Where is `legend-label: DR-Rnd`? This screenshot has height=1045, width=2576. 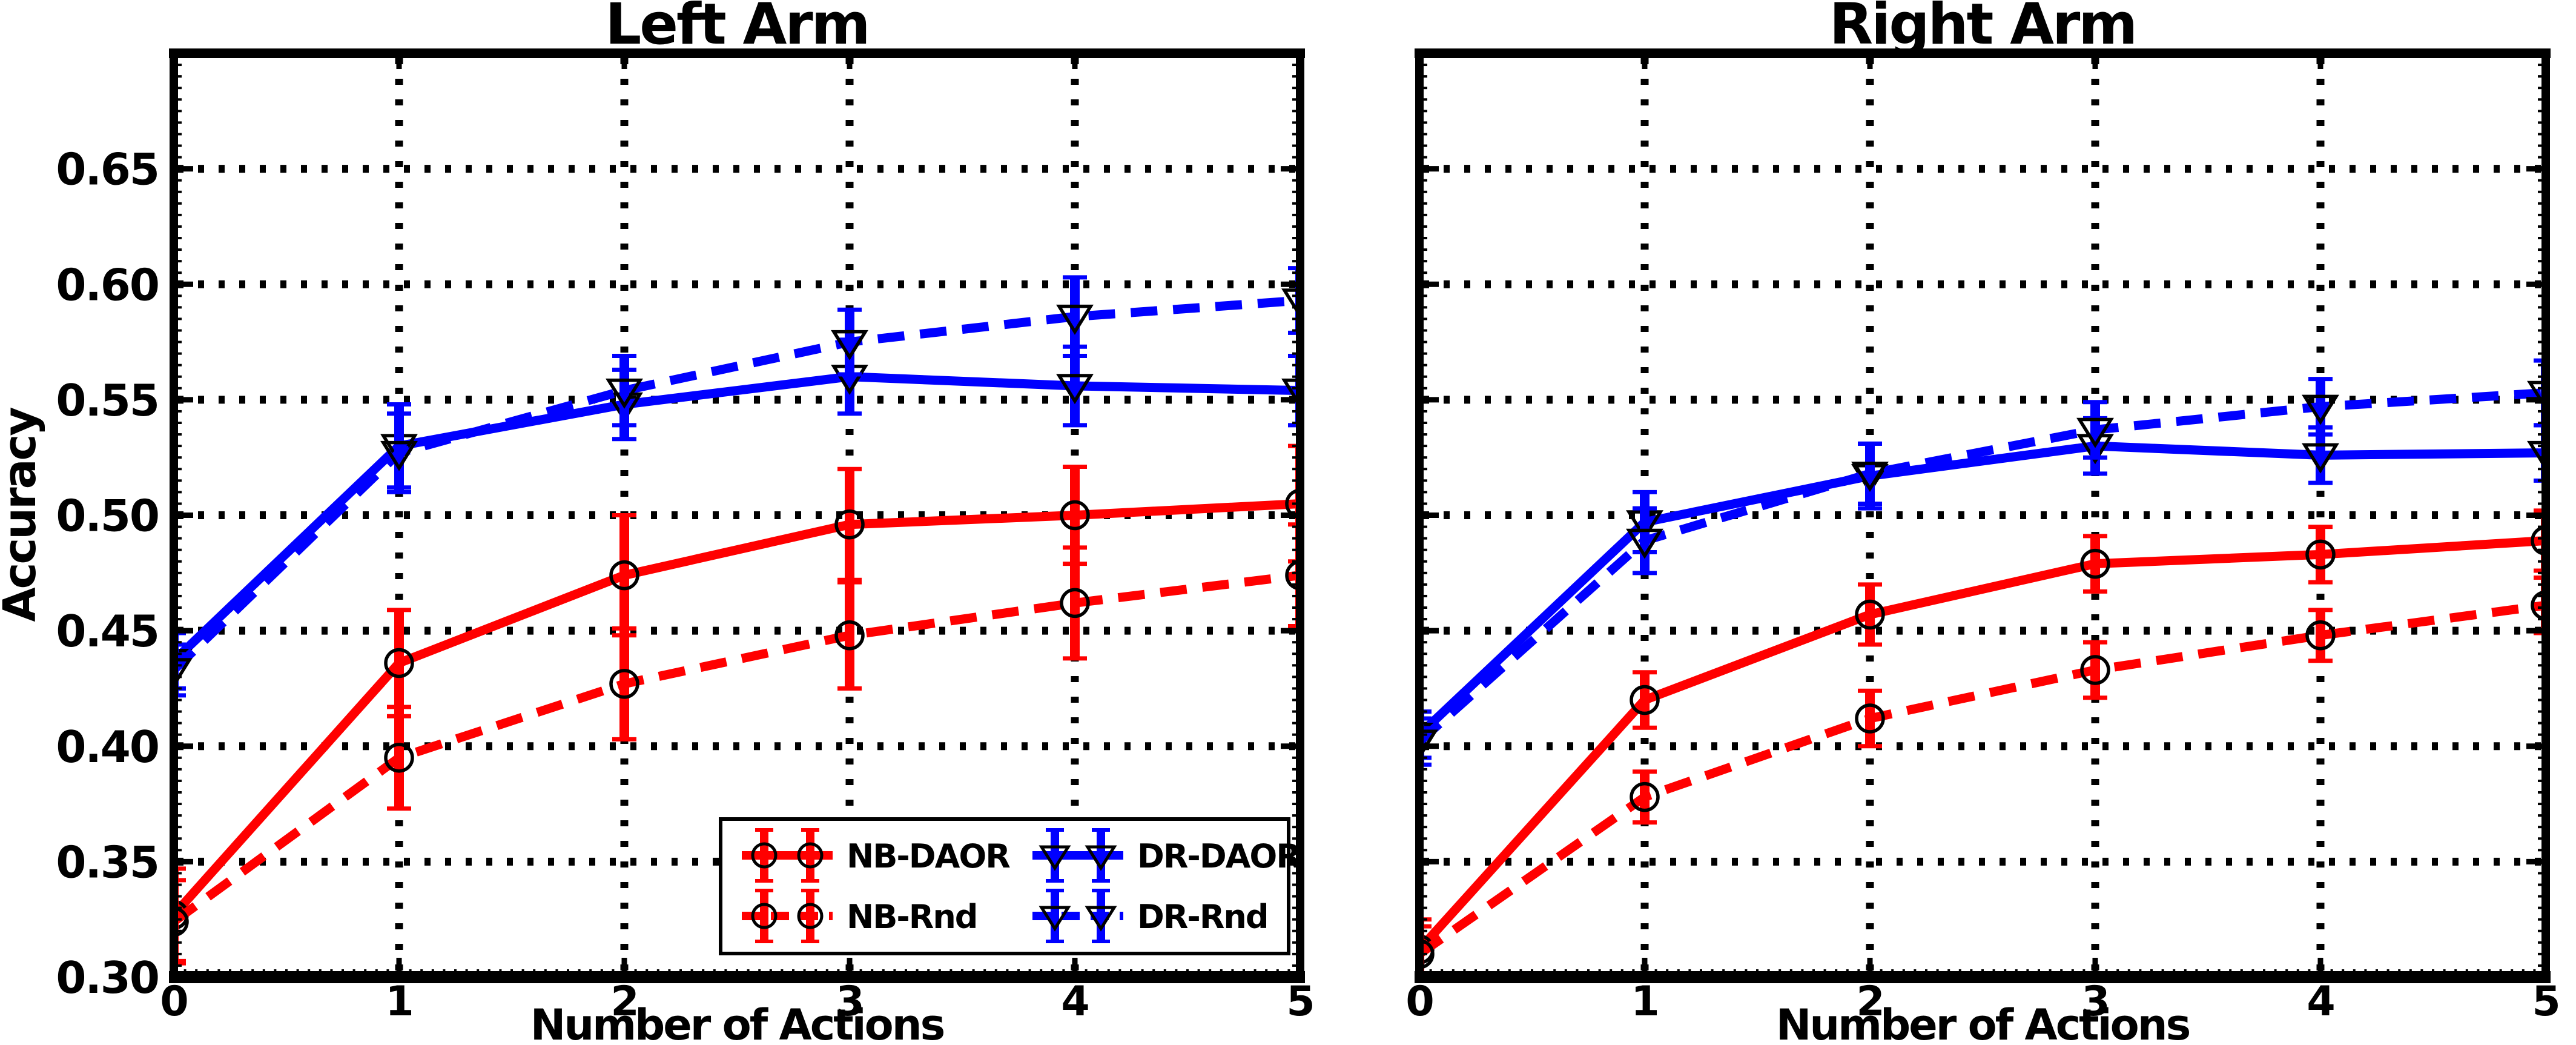
legend-label: DR-Rnd is located at coordinates (1202, 917).